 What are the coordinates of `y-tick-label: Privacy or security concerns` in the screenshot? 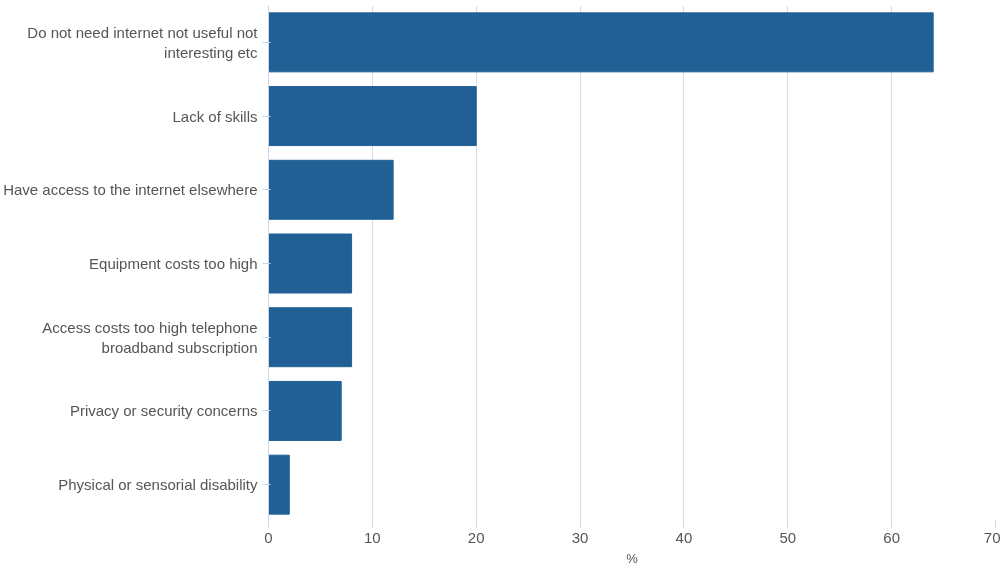 It's located at (163, 411).